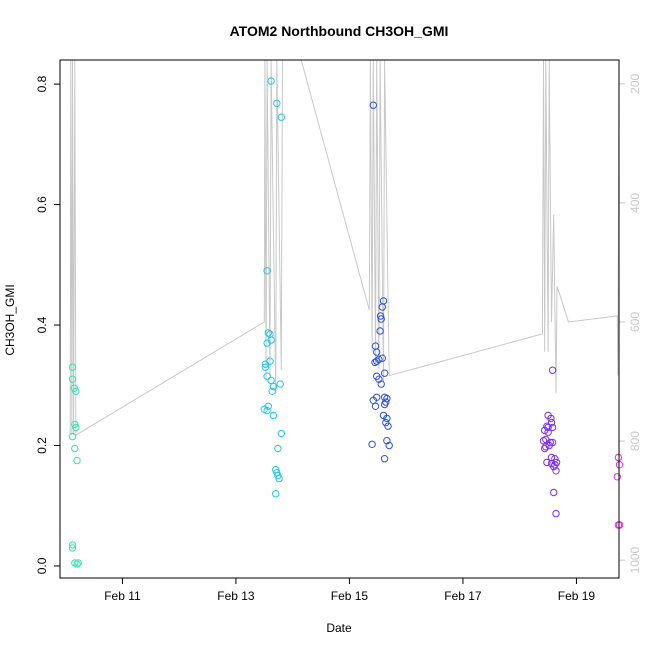 The width and height of the screenshot is (650, 650). I want to click on x-tick-label: Feb 17, so click(463, 596).